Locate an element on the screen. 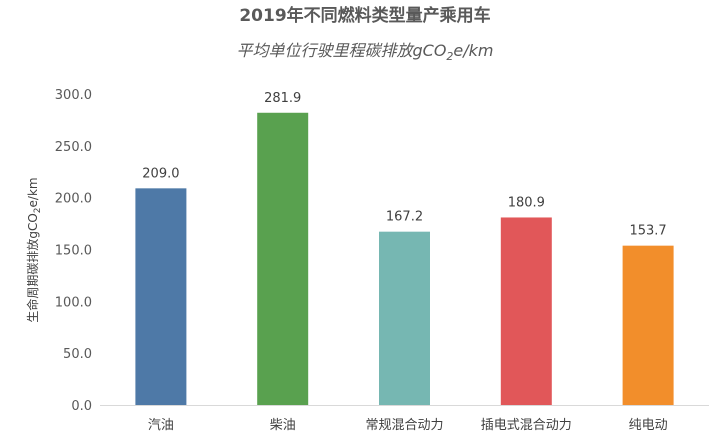 The height and width of the screenshot is (444, 719). data-label: 153.7 is located at coordinates (647, 231).